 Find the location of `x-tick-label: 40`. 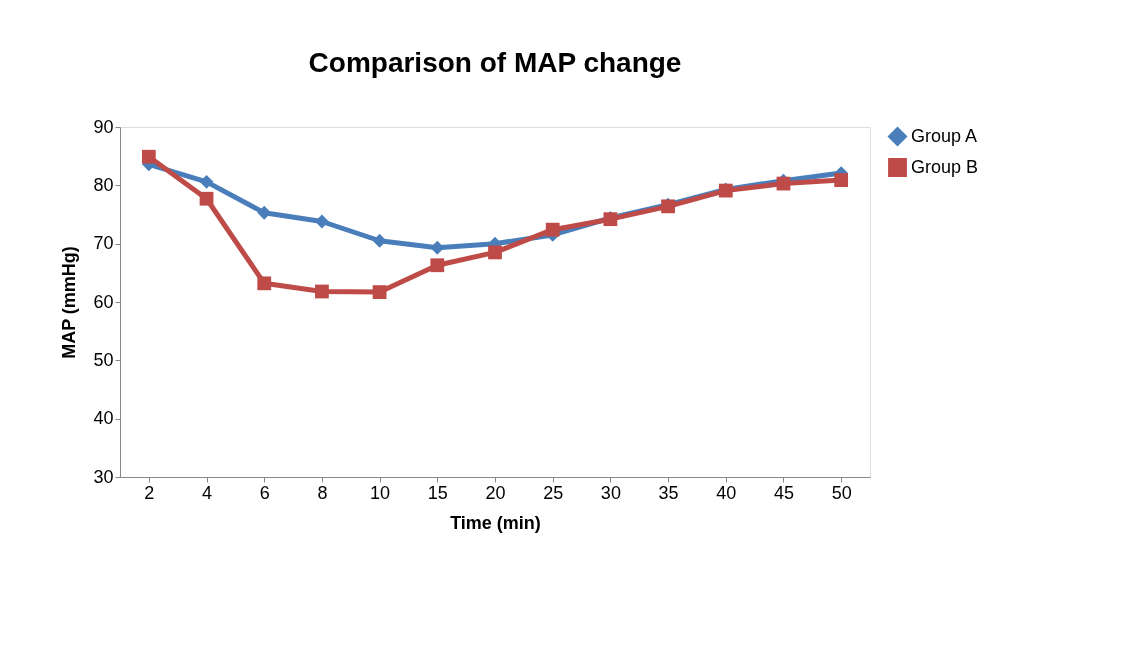

x-tick-label: 40 is located at coordinates (726, 492).